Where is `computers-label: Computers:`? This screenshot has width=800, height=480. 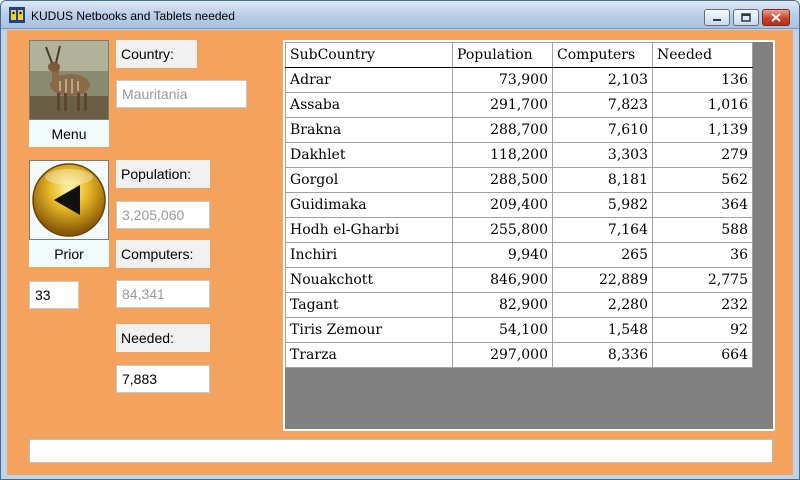
computers-label: Computers: is located at coordinates (163, 254).